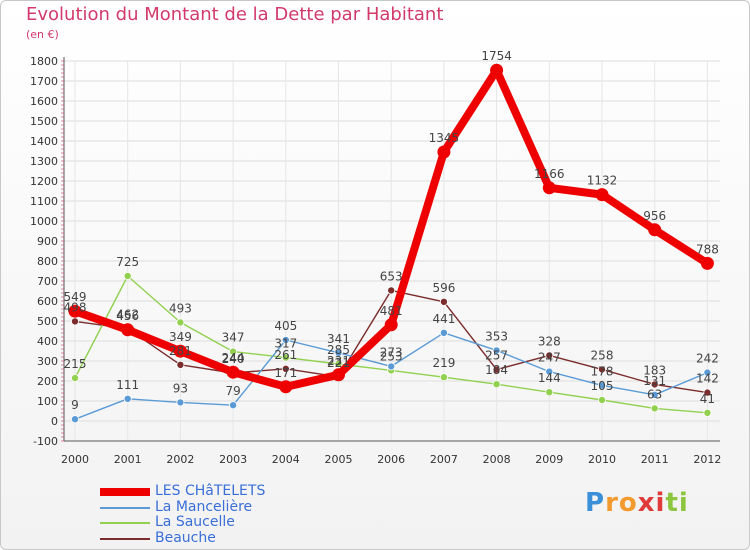 The image size is (750, 550). What do you see at coordinates (44, 61) in the screenshot?
I see `y-tick-label: 1800` at bounding box center [44, 61].